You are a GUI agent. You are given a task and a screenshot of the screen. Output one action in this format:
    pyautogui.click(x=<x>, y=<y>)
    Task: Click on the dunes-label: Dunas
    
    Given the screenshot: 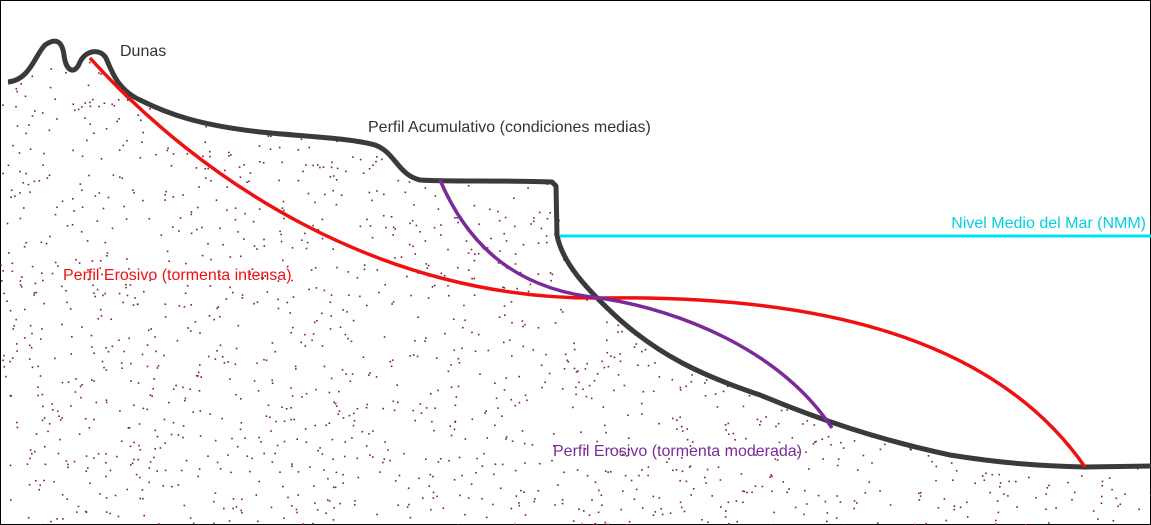 What is the action you would take?
    pyautogui.click(x=143, y=51)
    